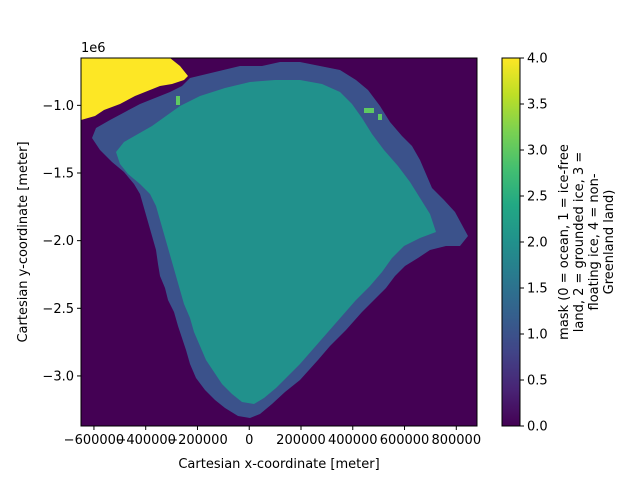 This screenshot has height=480, width=640. What do you see at coordinates (197, 440) in the screenshot?
I see `x-tick-label: −200000` at bounding box center [197, 440].